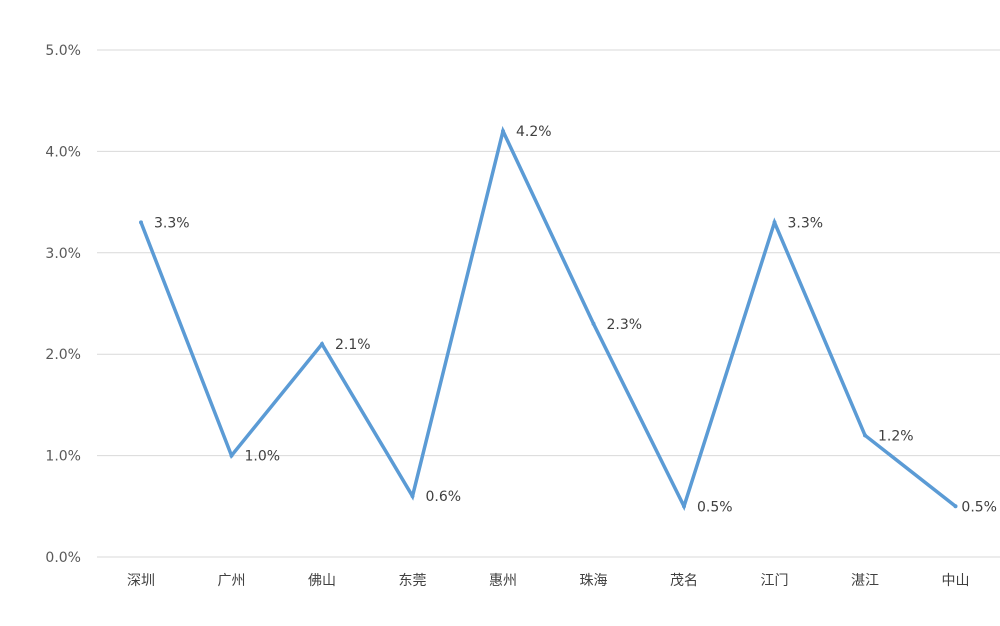 The image size is (1000, 626). Describe the element at coordinates (63, 152) in the screenshot. I see `y-tick-label: 4.0%` at that location.